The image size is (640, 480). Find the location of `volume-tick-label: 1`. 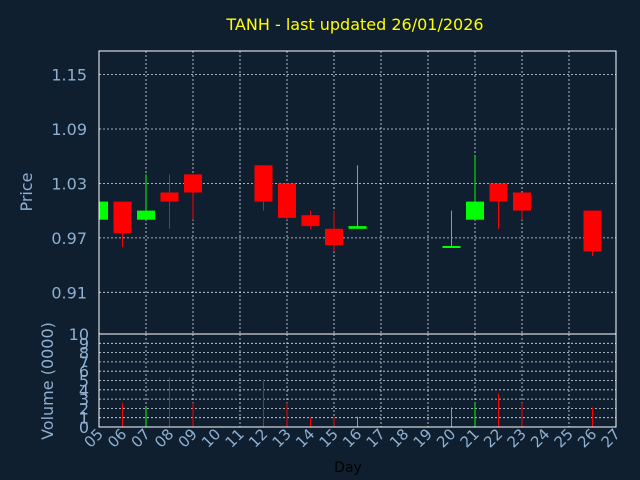

volume-tick-label: 1 is located at coordinates (84, 418).